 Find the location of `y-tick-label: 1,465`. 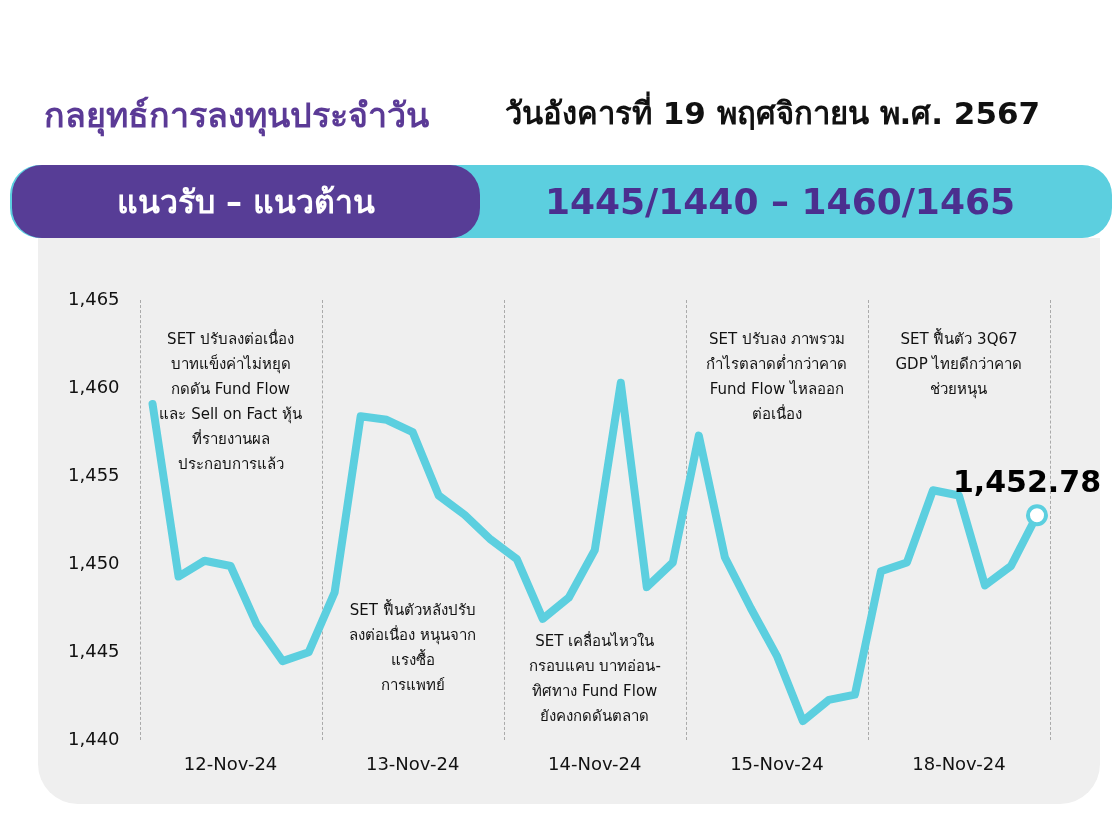

y-tick-label: 1,465 is located at coordinates (94, 298).